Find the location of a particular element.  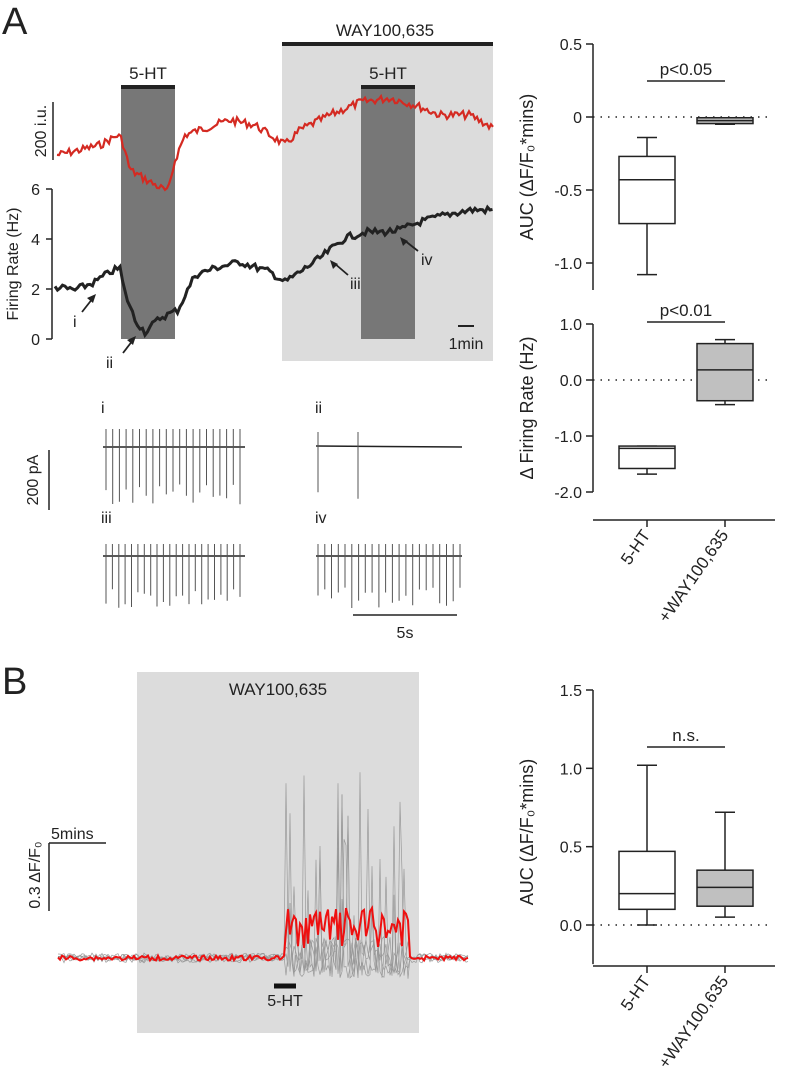

y-tick-label: 0 is located at coordinates (577, 118).